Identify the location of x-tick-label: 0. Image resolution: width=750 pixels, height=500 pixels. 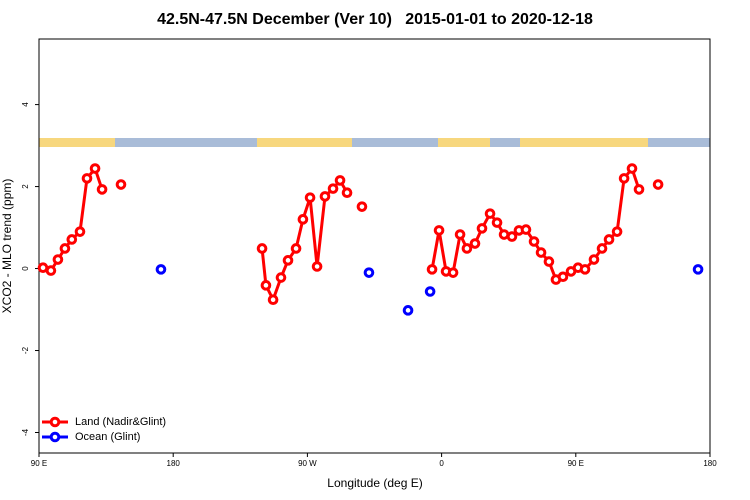
(441, 463).